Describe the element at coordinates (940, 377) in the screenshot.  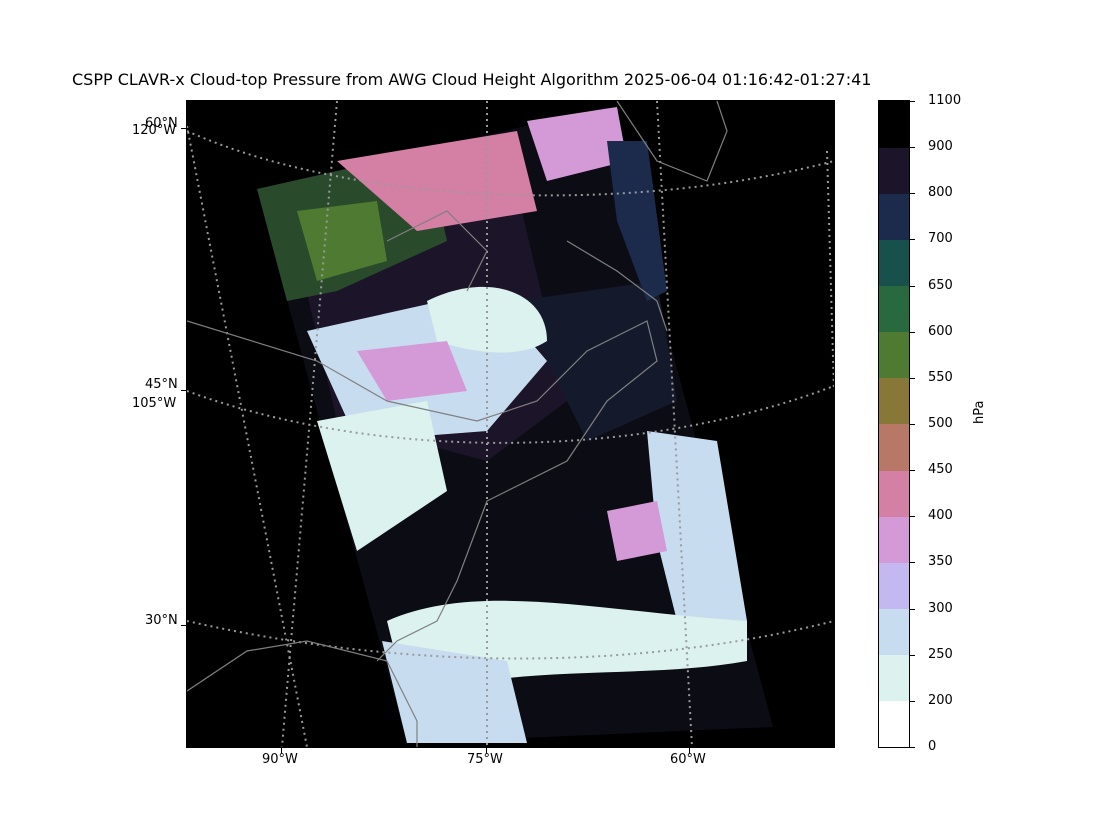
I see `colorbar-tick-label: 550` at that location.